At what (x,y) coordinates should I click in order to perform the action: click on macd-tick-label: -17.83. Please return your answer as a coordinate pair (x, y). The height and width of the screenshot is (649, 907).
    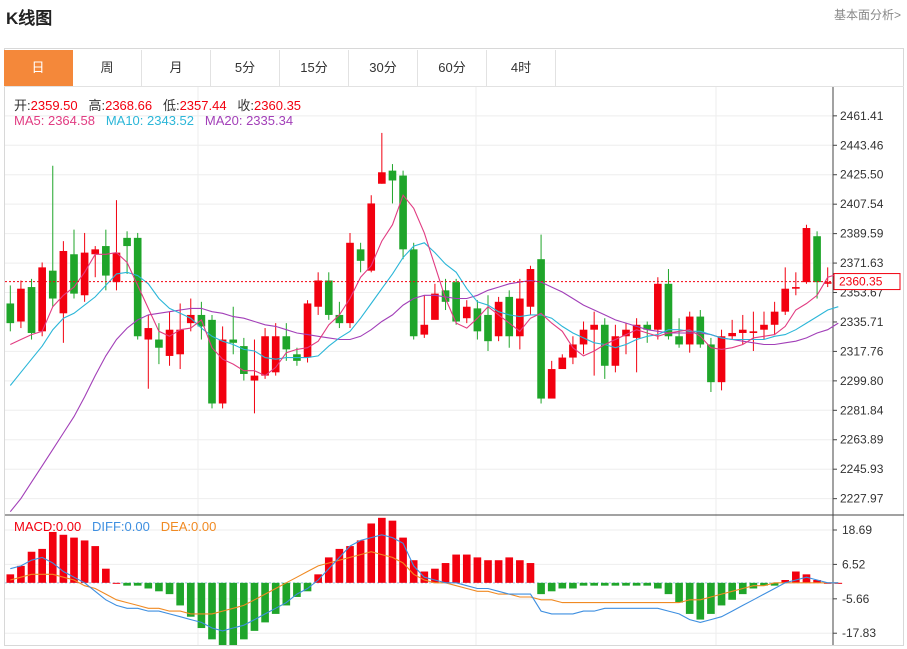
    Looking at the image, I should click on (859, 633).